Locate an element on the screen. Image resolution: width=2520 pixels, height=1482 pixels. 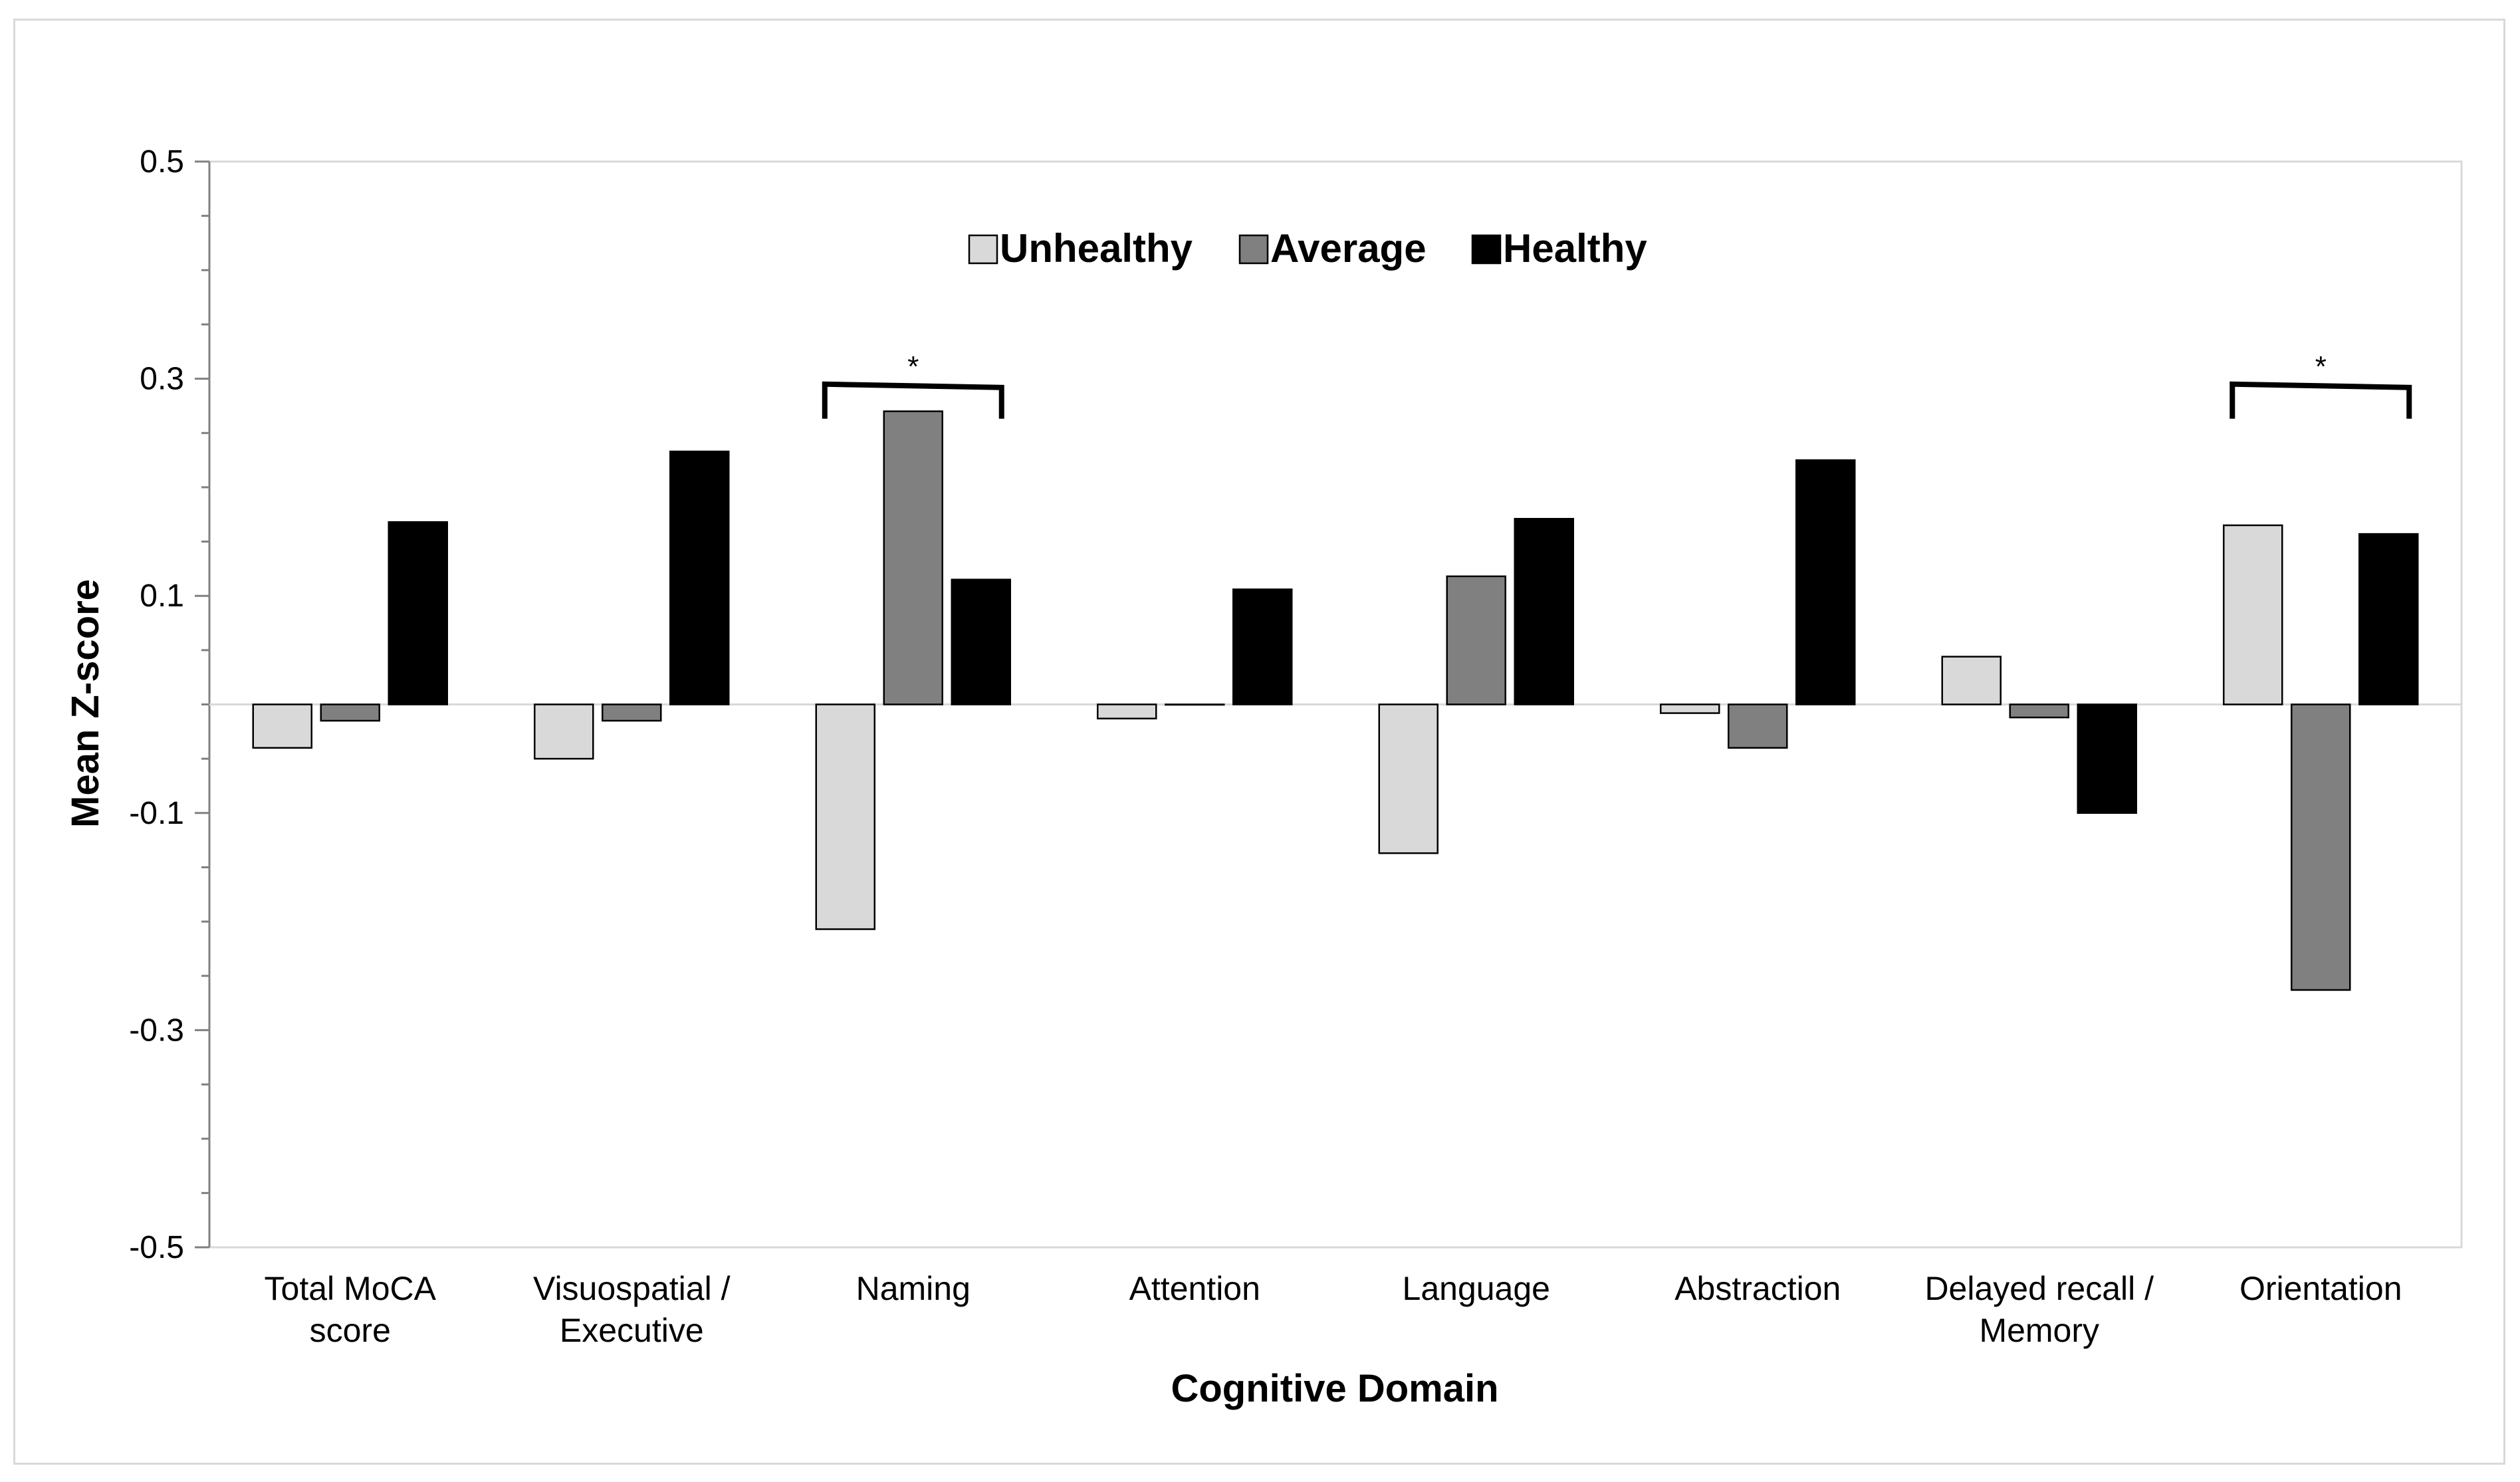
y-tick-label: -0.5 is located at coordinates (157, 1247).